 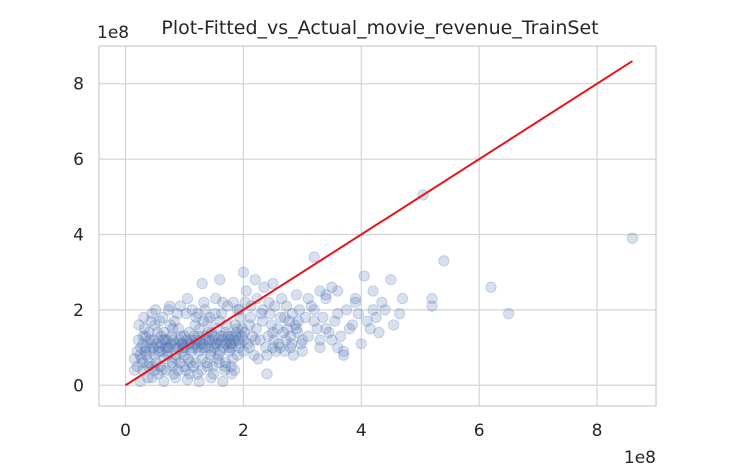 What do you see at coordinates (78, 160) in the screenshot?
I see `y-tick-label: 6` at bounding box center [78, 160].